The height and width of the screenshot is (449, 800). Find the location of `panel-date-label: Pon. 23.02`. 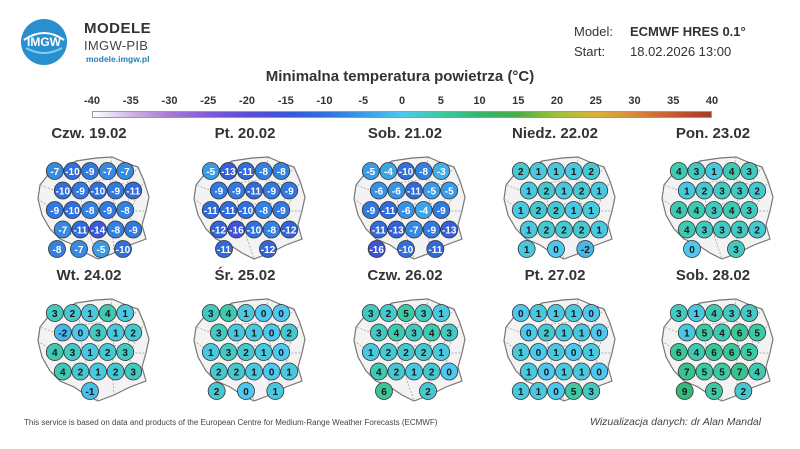

panel-date-label: Pon. 23.02 is located at coordinates (713, 133).